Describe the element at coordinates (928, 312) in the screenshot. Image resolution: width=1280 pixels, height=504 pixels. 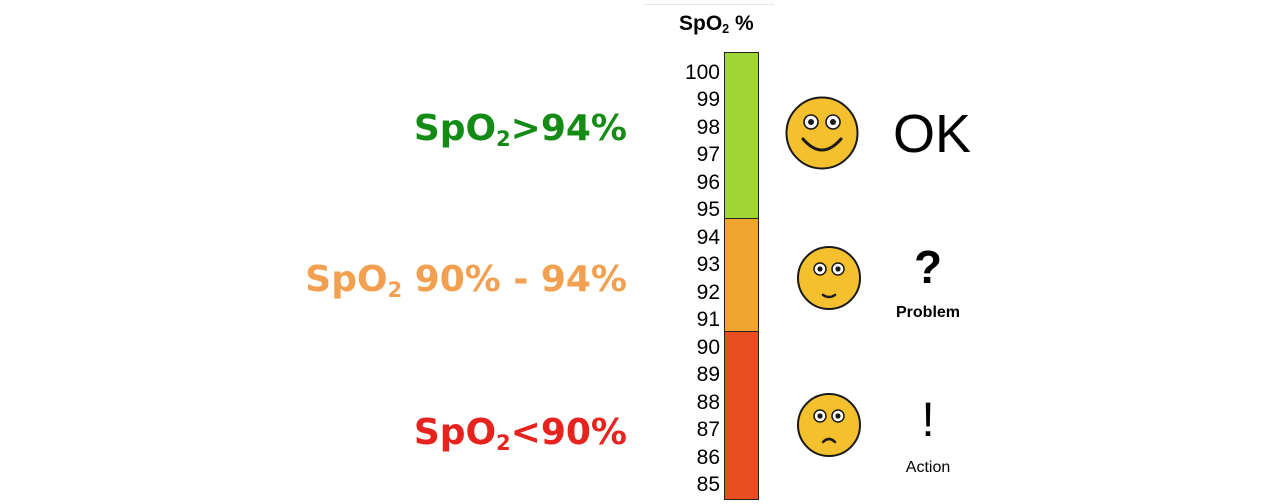
I see `status-caption-problem: Problem` at that location.